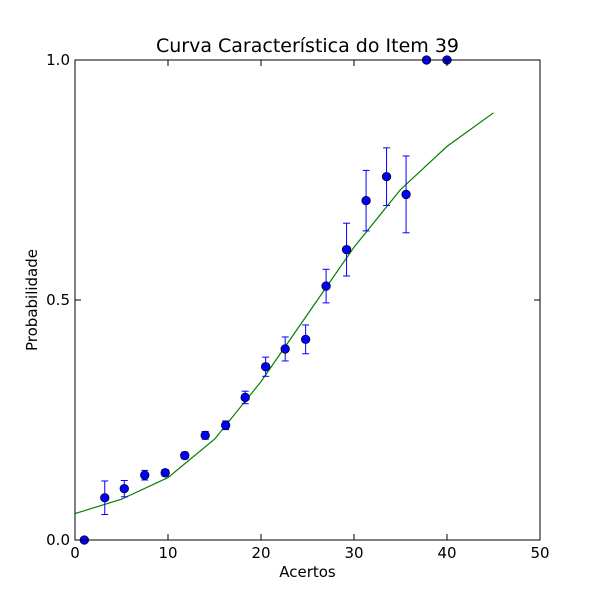  Describe the element at coordinates (75, 553) in the screenshot. I see `x-tick-label: 0` at that location.